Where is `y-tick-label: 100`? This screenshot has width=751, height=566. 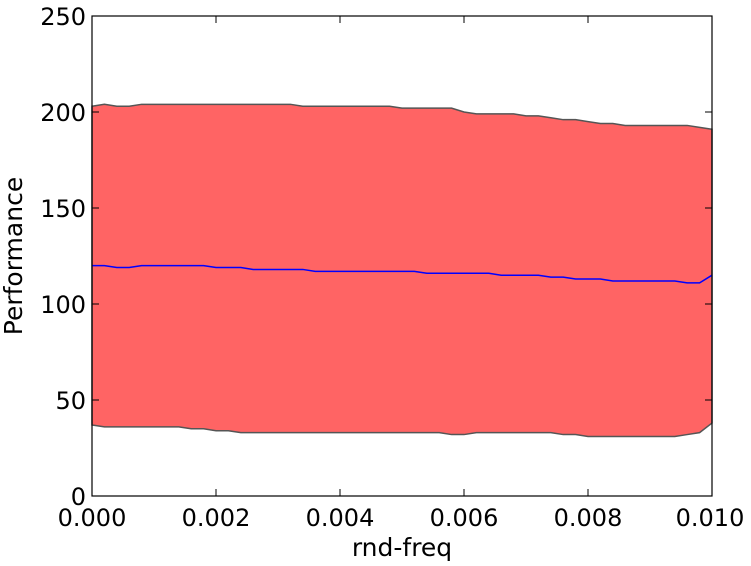 y-tick-label: 100 is located at coordinates (63, 305).